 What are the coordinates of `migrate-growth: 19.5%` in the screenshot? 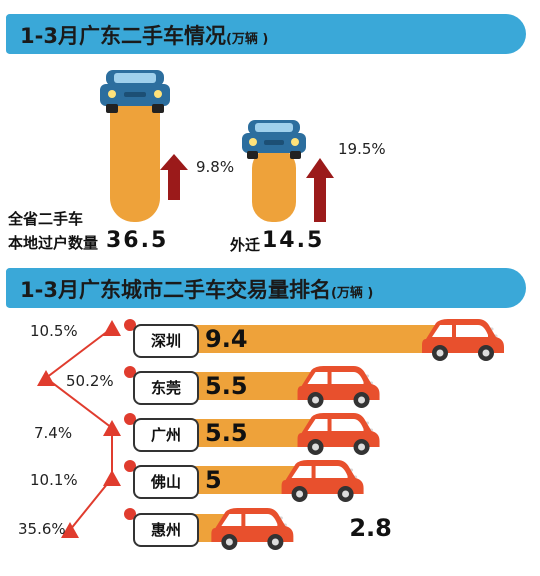 It's located at (362, 149).